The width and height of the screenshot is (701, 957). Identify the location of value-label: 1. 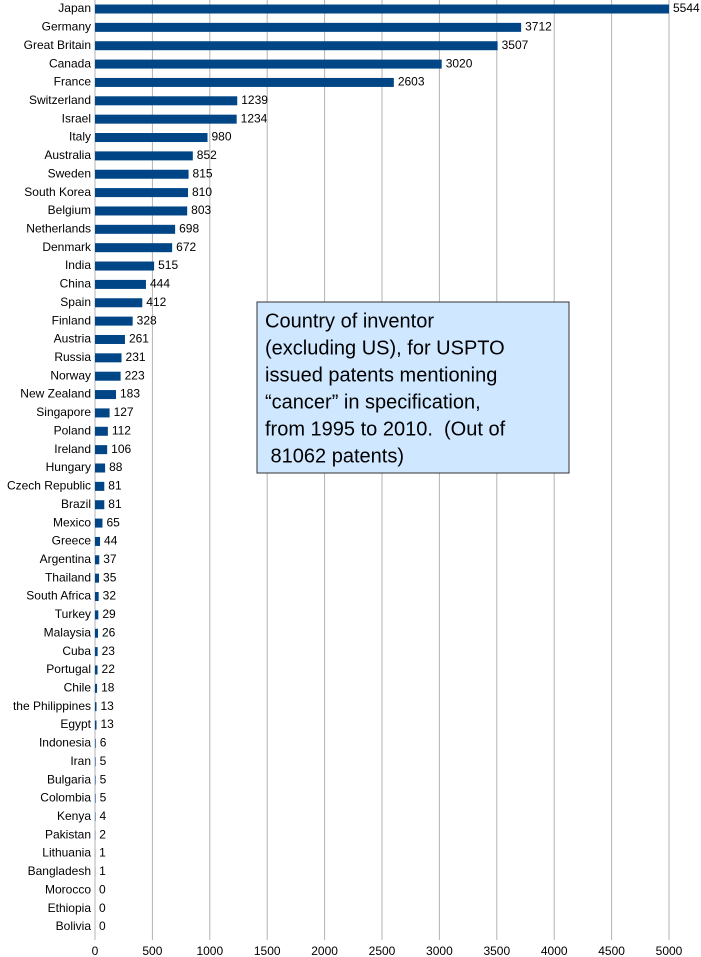
(102, 871).